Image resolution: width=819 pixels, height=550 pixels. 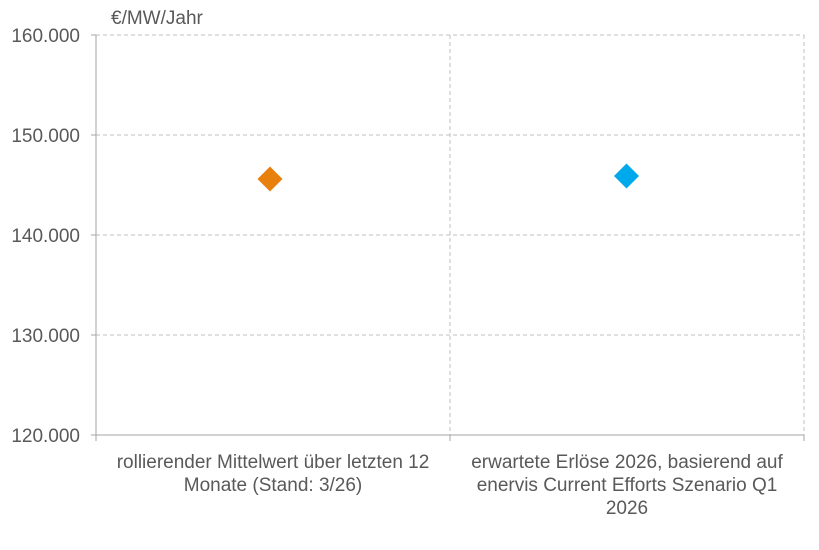 I want to click on y-tick-label: 120.000, so click(x=45, y=436).